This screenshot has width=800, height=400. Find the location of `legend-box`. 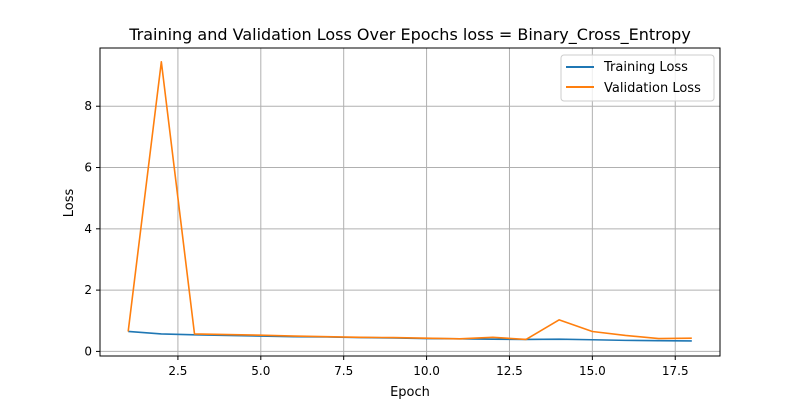

legend-box is located at coordinates (637, 78).